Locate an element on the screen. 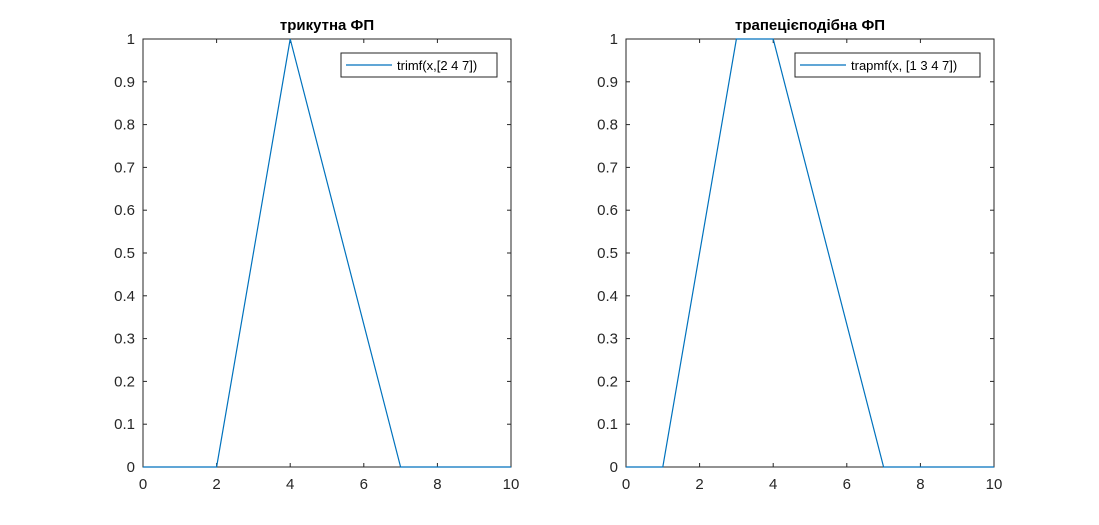 The height and width of the screenshot is (525, 1099). legend-label: trimf(x,[2 4 7]) is located at coordinates (437, 65).